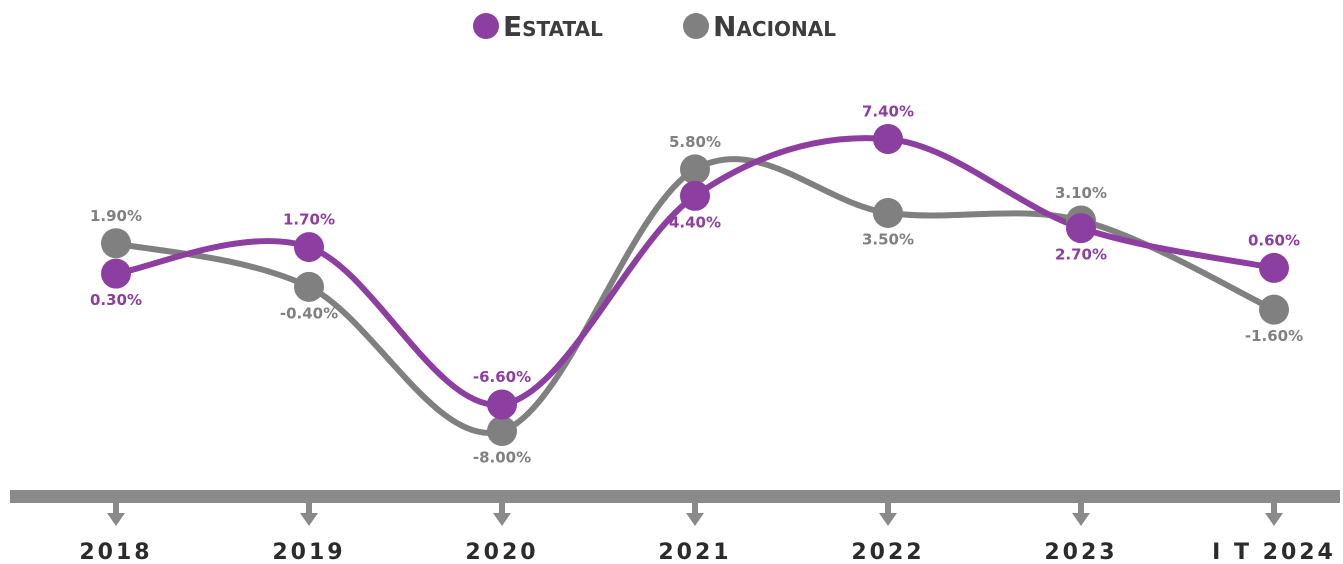 This screenshot has height=564, width=1343. What do you see at coordinates (1274, 240) in the screenshot?
I see `value-label: 0.60%` at bounding box center [1274, 240].